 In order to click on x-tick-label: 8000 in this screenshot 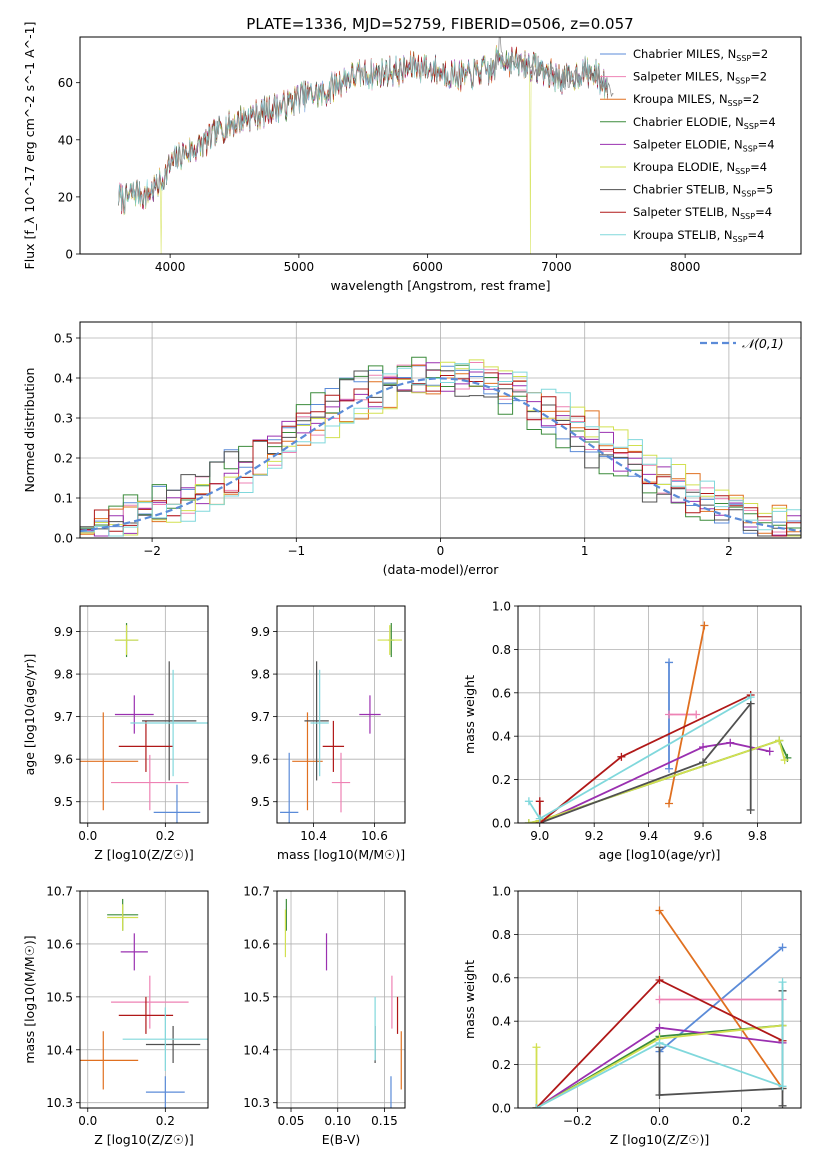, I will do `click(685, 267)`.